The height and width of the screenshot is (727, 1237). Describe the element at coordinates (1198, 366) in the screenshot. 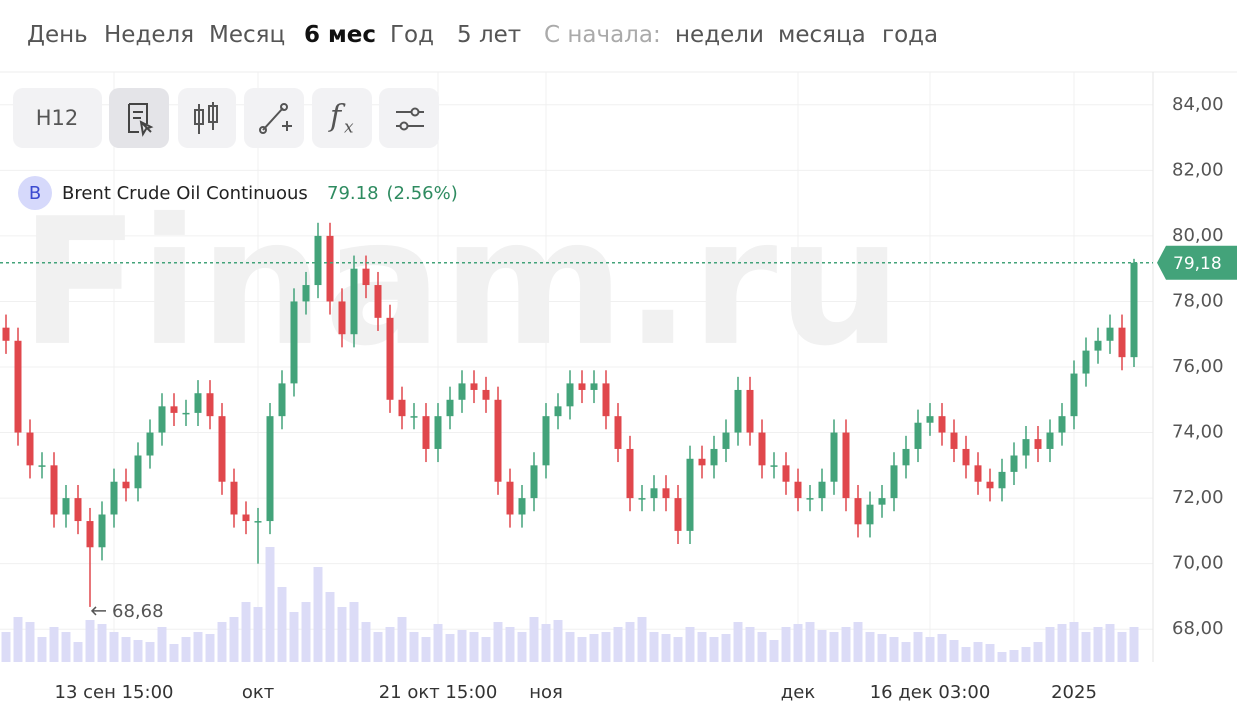

I see `y-tick-label: 76,00` at that location.